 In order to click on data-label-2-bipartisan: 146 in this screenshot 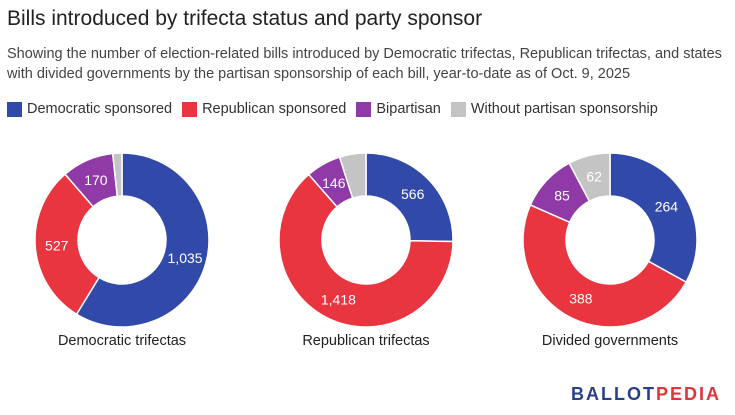, I will do `click(334, 183)`.